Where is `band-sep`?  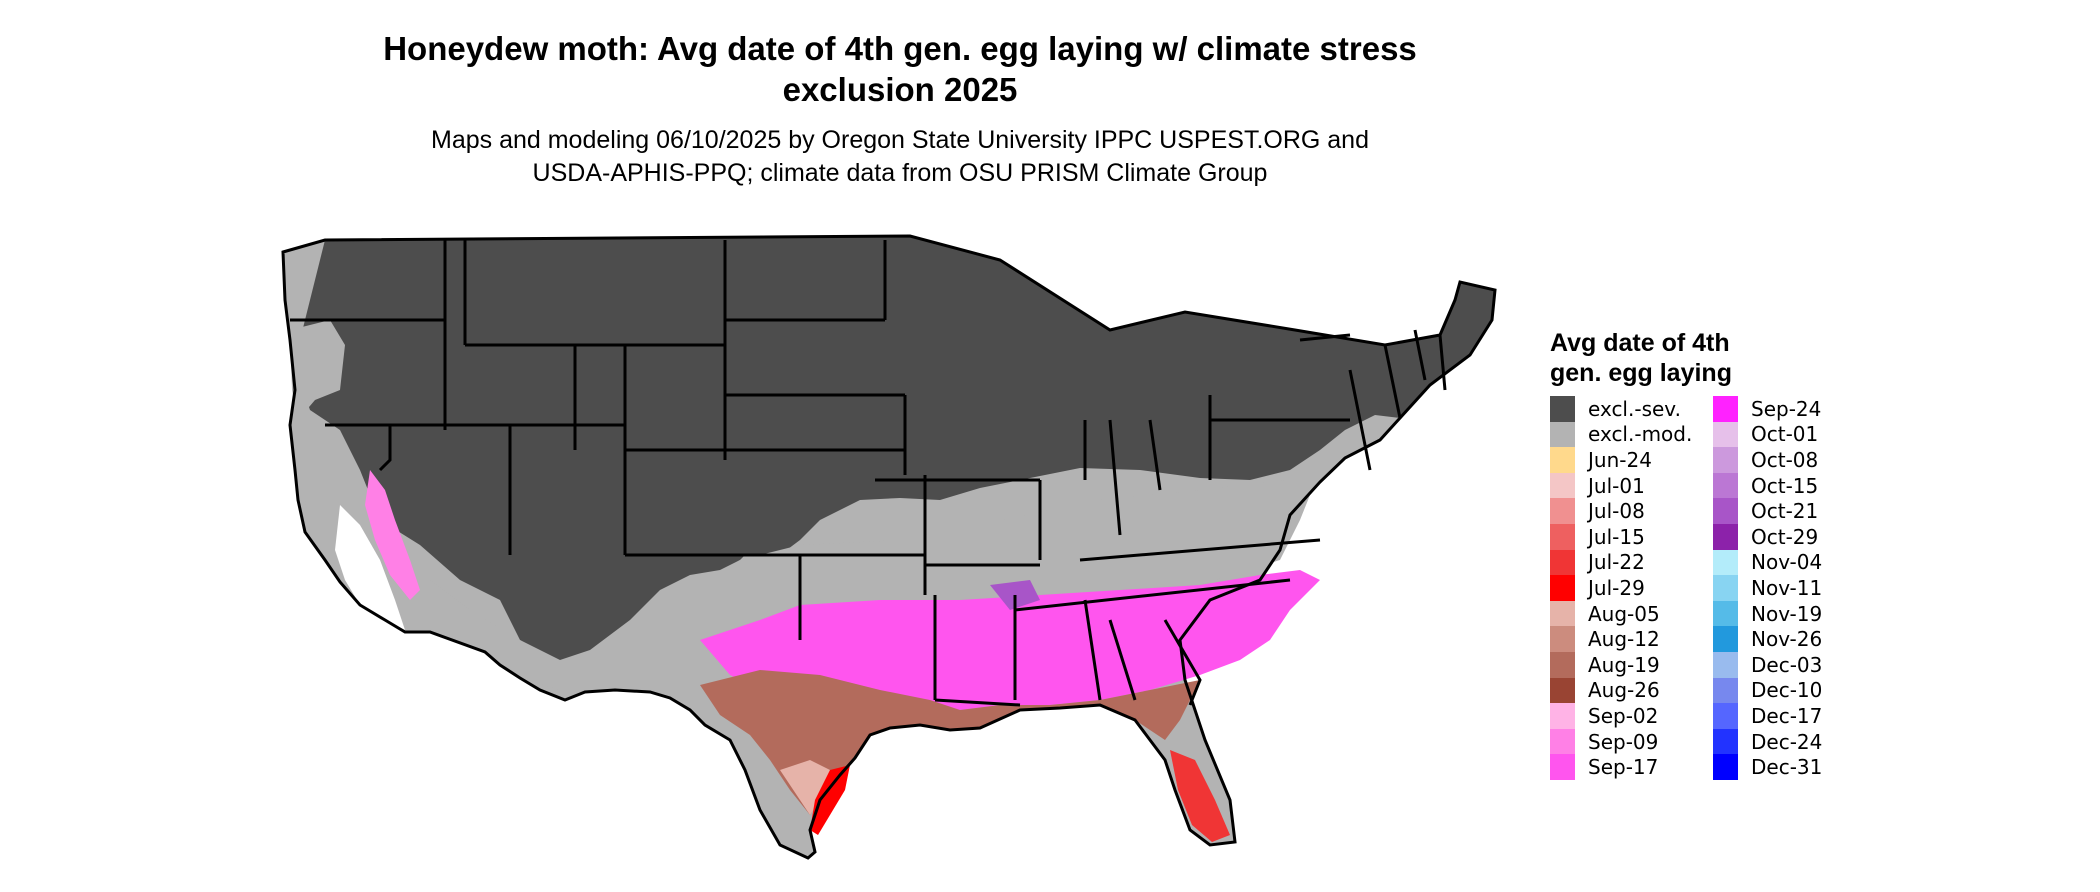 band-sep is located at coordinates (1010, 640).